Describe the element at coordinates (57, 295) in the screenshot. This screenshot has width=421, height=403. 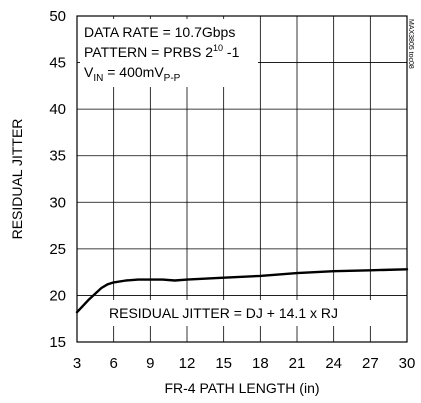
I see `y-tick-label: 20` at that location.